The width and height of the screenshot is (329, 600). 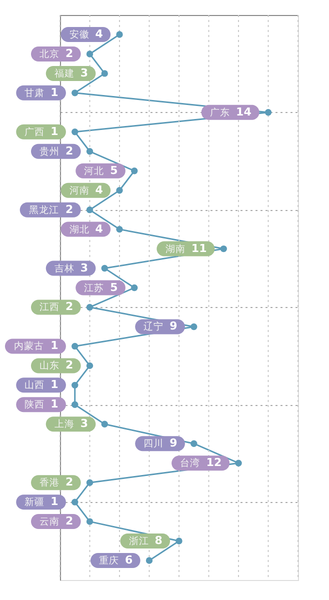 What do you see at coordinates (128, 560) in the screenshot?
I see `data-label: 6` at bounding box center [128, 560].